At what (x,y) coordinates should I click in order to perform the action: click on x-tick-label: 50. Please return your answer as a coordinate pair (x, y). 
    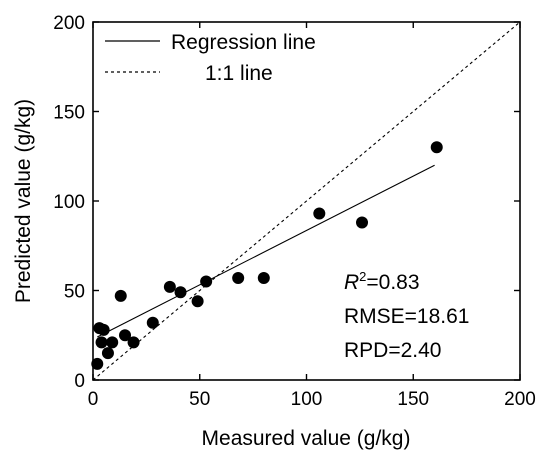
    Looking at the image, I should click on (199, 399).